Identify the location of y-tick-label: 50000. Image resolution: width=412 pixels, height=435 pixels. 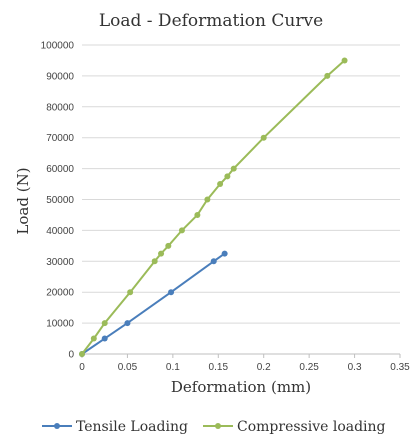
(60, 200).